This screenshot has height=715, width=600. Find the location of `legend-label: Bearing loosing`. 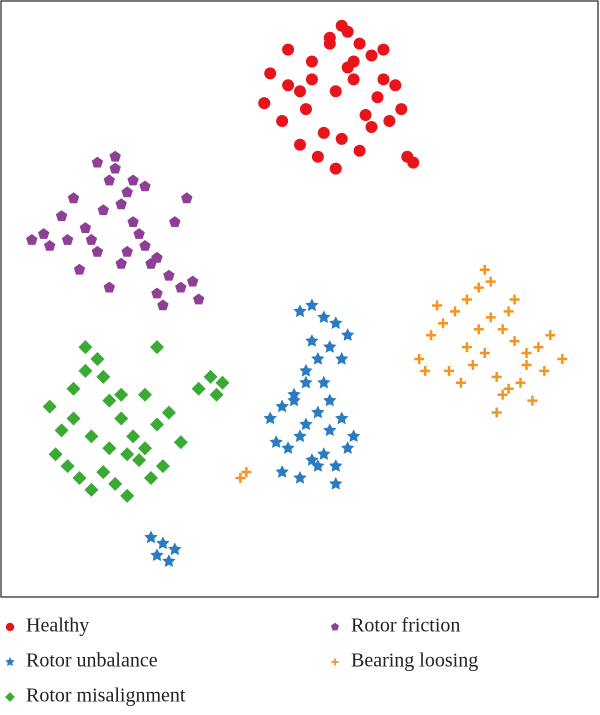

legend-label: Bearing loosing is located at coordinates (414, 661).